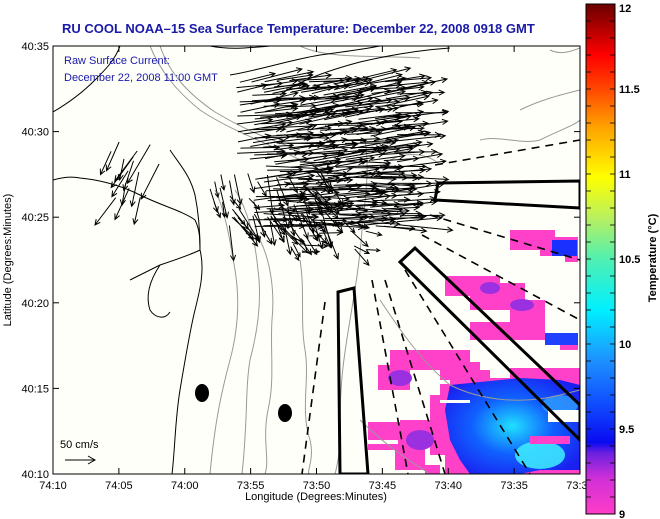 The image size is (660, 519). Describe the element at coordinates (317, 486) in the screenshot. I see `x-tick-label: 73:50` at that location.